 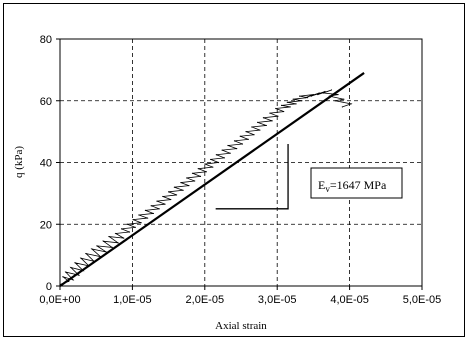 I want to click on x-axis-label: Axial strain, so click(x=241, y=326).